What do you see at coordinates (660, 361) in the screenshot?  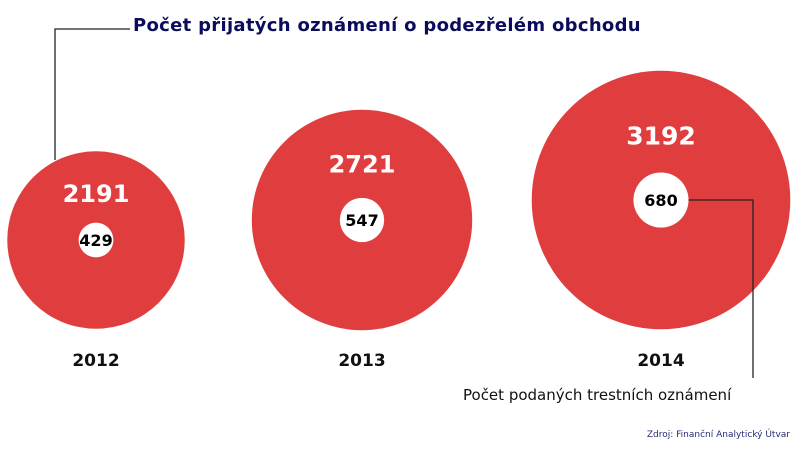 I see `year-label-2014: 2014` at bounding box center [660, 361].